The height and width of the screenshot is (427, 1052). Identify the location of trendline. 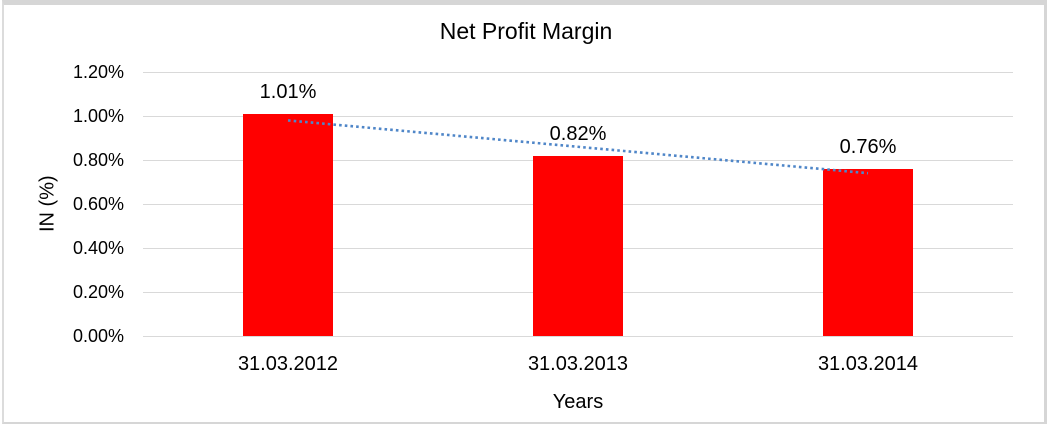
(578, 147).